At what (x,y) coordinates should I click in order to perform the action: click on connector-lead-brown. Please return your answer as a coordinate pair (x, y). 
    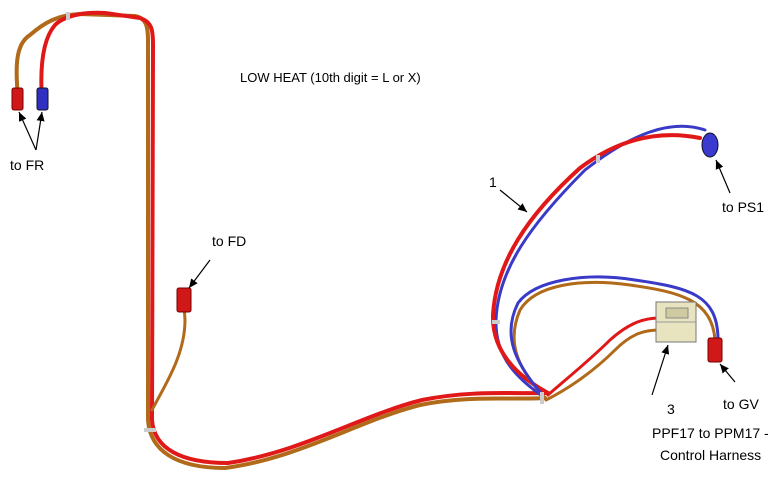
    Looking at the image, I should click on (603, 365).